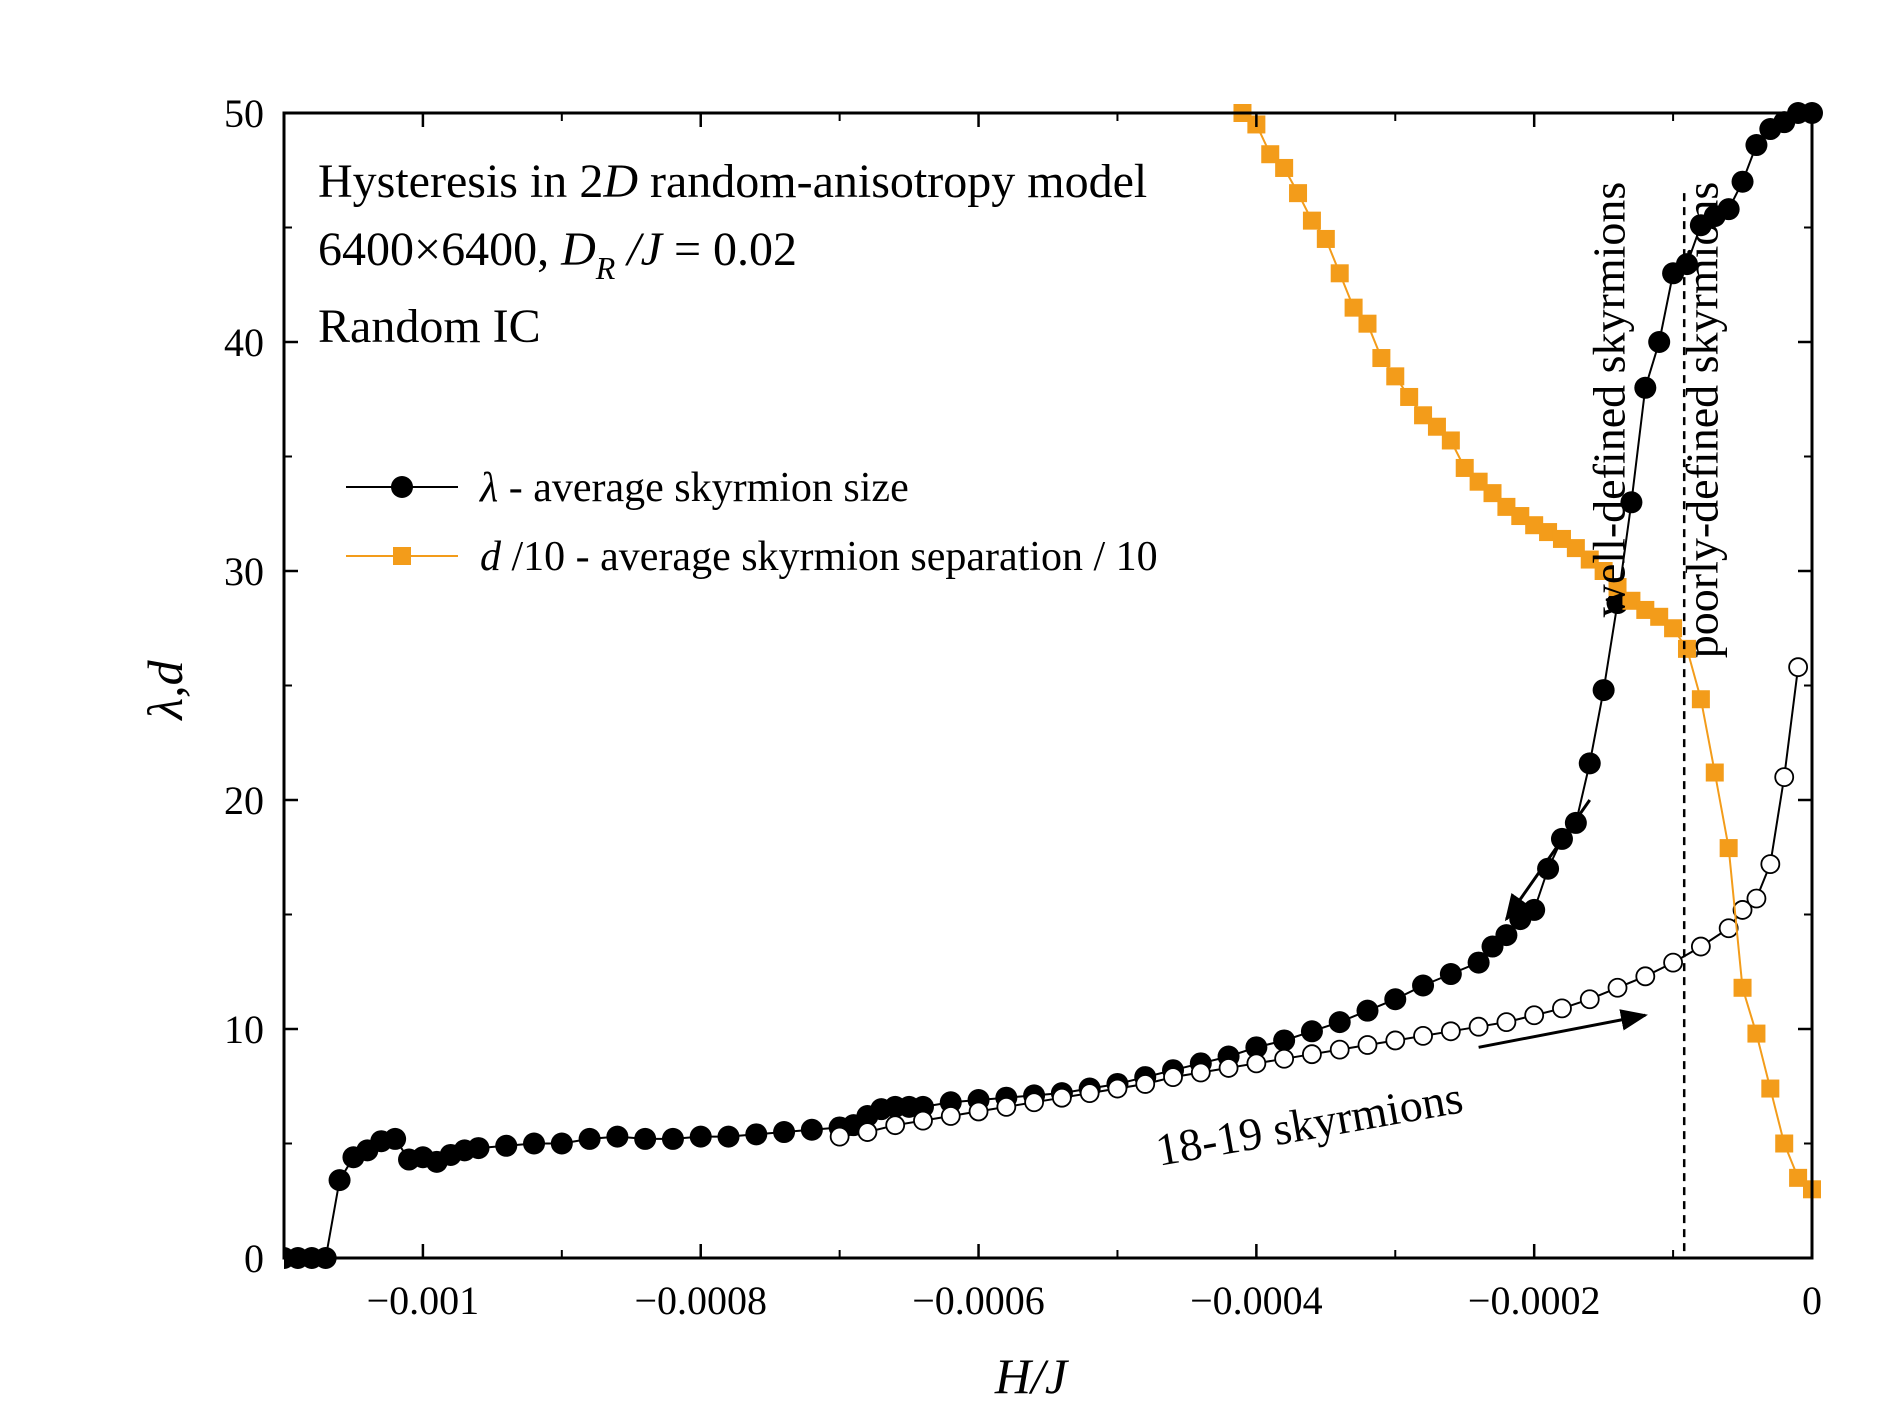 The height and width of the screenshot is (1417, 1889). Describe the element at coordinates (1609, 400) in the screenshot. I see `annotation-text-0: well-defined skyrmions` at that location.